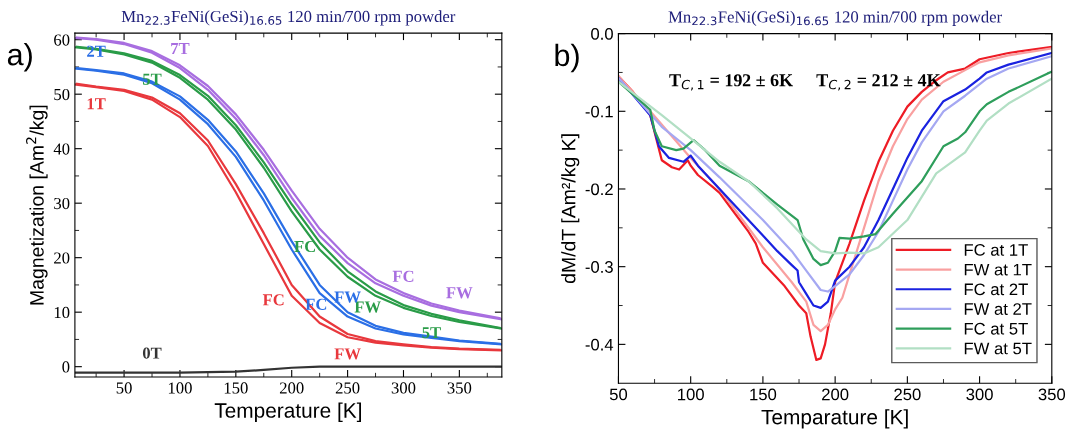  I want to click on y-tick-label: 0, so click(66, 367).